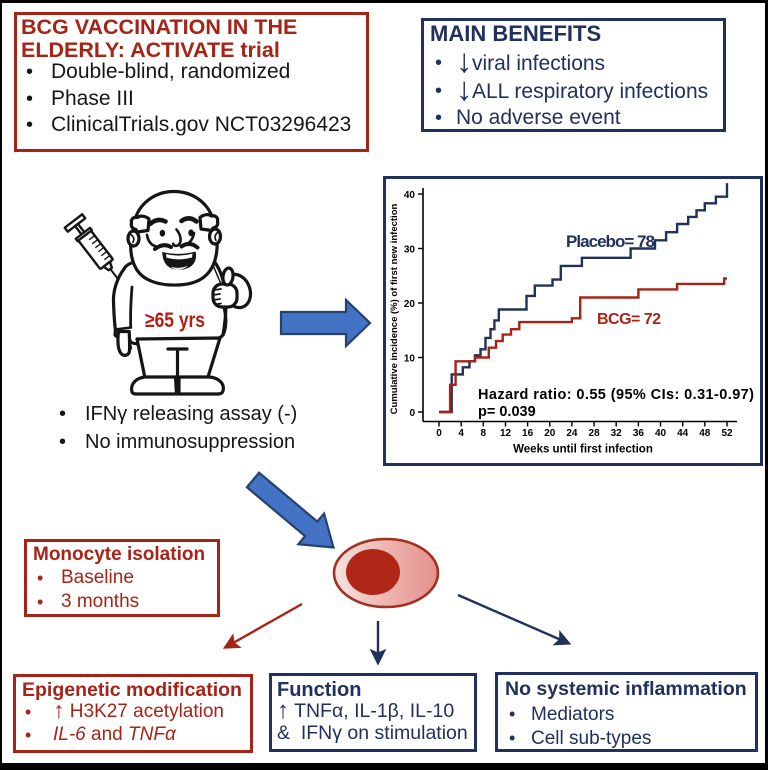 The height and width of the screenshot is (770, 768). Describe the element at coordinates (639, 433) in the screenshot. I see `svg-text: 36` at that location.